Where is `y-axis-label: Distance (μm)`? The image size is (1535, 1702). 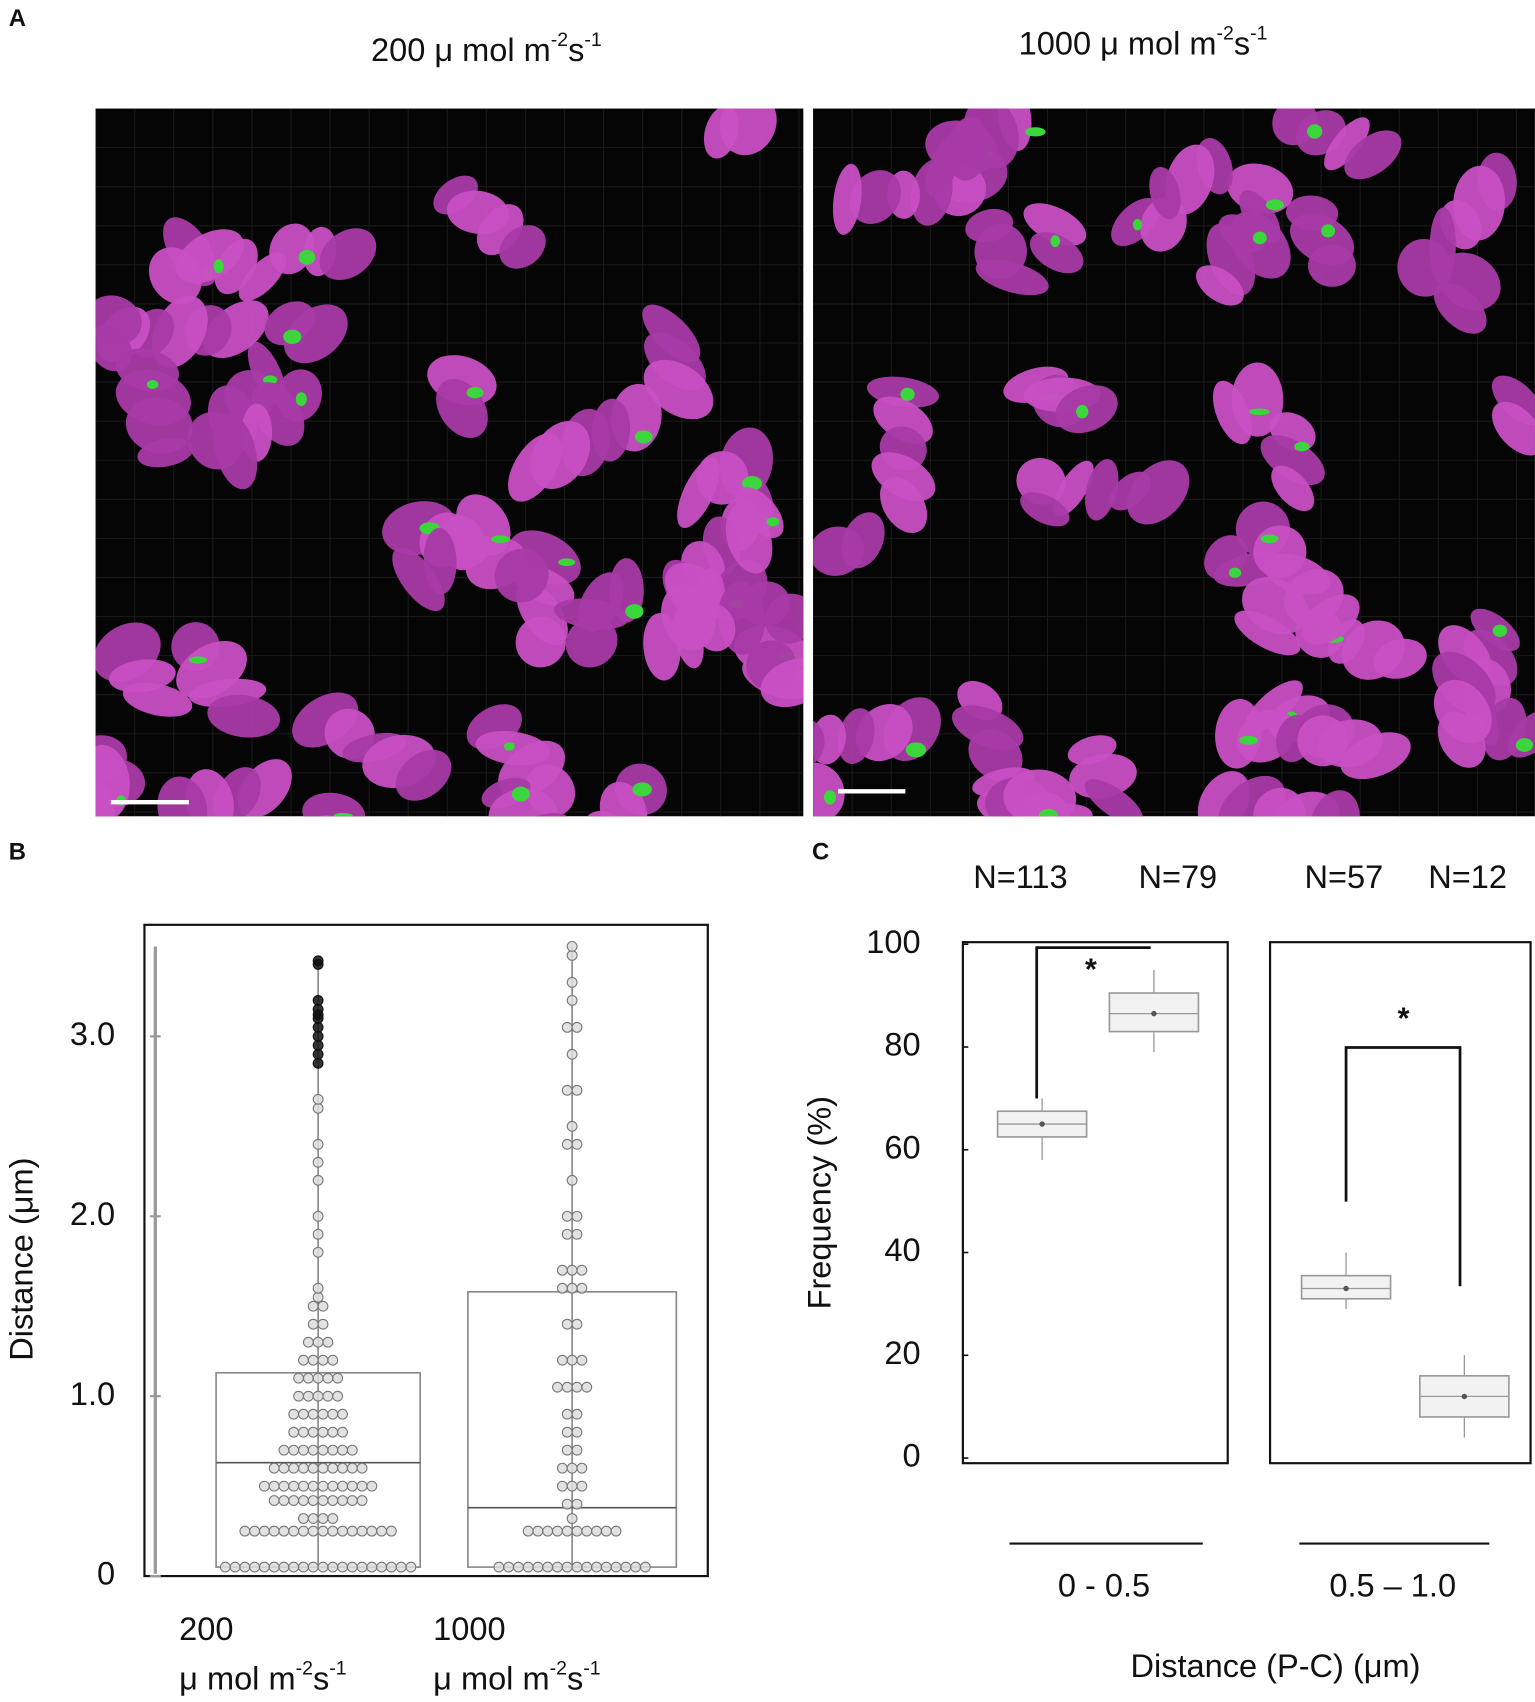 y-axis-label: Distance (μm) is located at coordinates (22, 1259).